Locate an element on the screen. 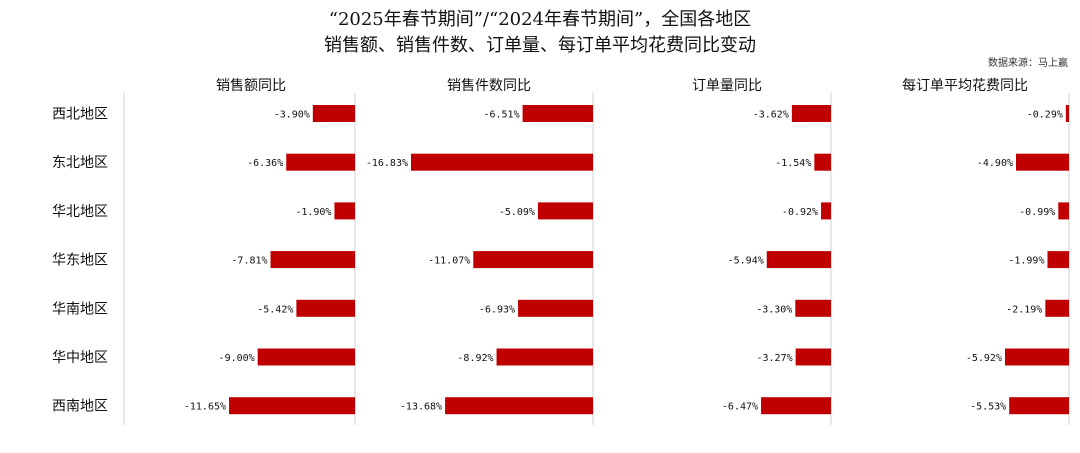  data-label: -1.90% is located at coordinates (313, 212).